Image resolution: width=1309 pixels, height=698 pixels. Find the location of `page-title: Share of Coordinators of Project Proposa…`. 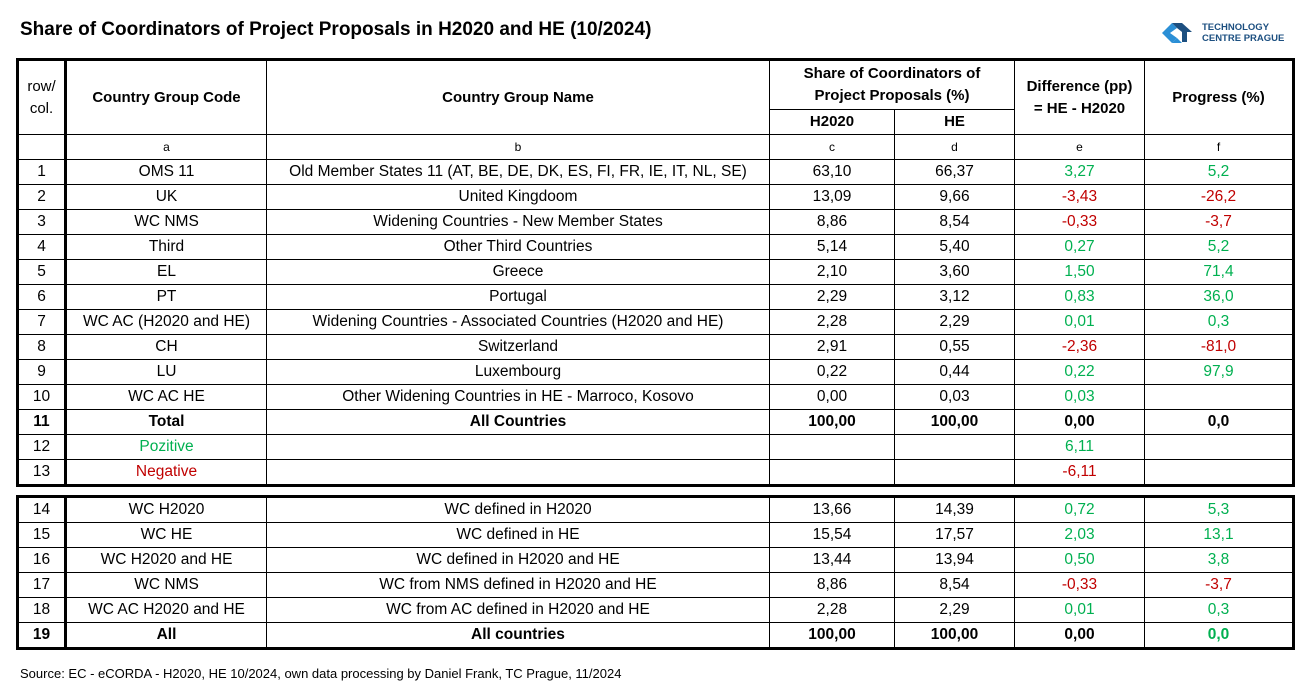

page-title: Share of Coordinators of Project Proposa… is located at coordinates (336, 29).